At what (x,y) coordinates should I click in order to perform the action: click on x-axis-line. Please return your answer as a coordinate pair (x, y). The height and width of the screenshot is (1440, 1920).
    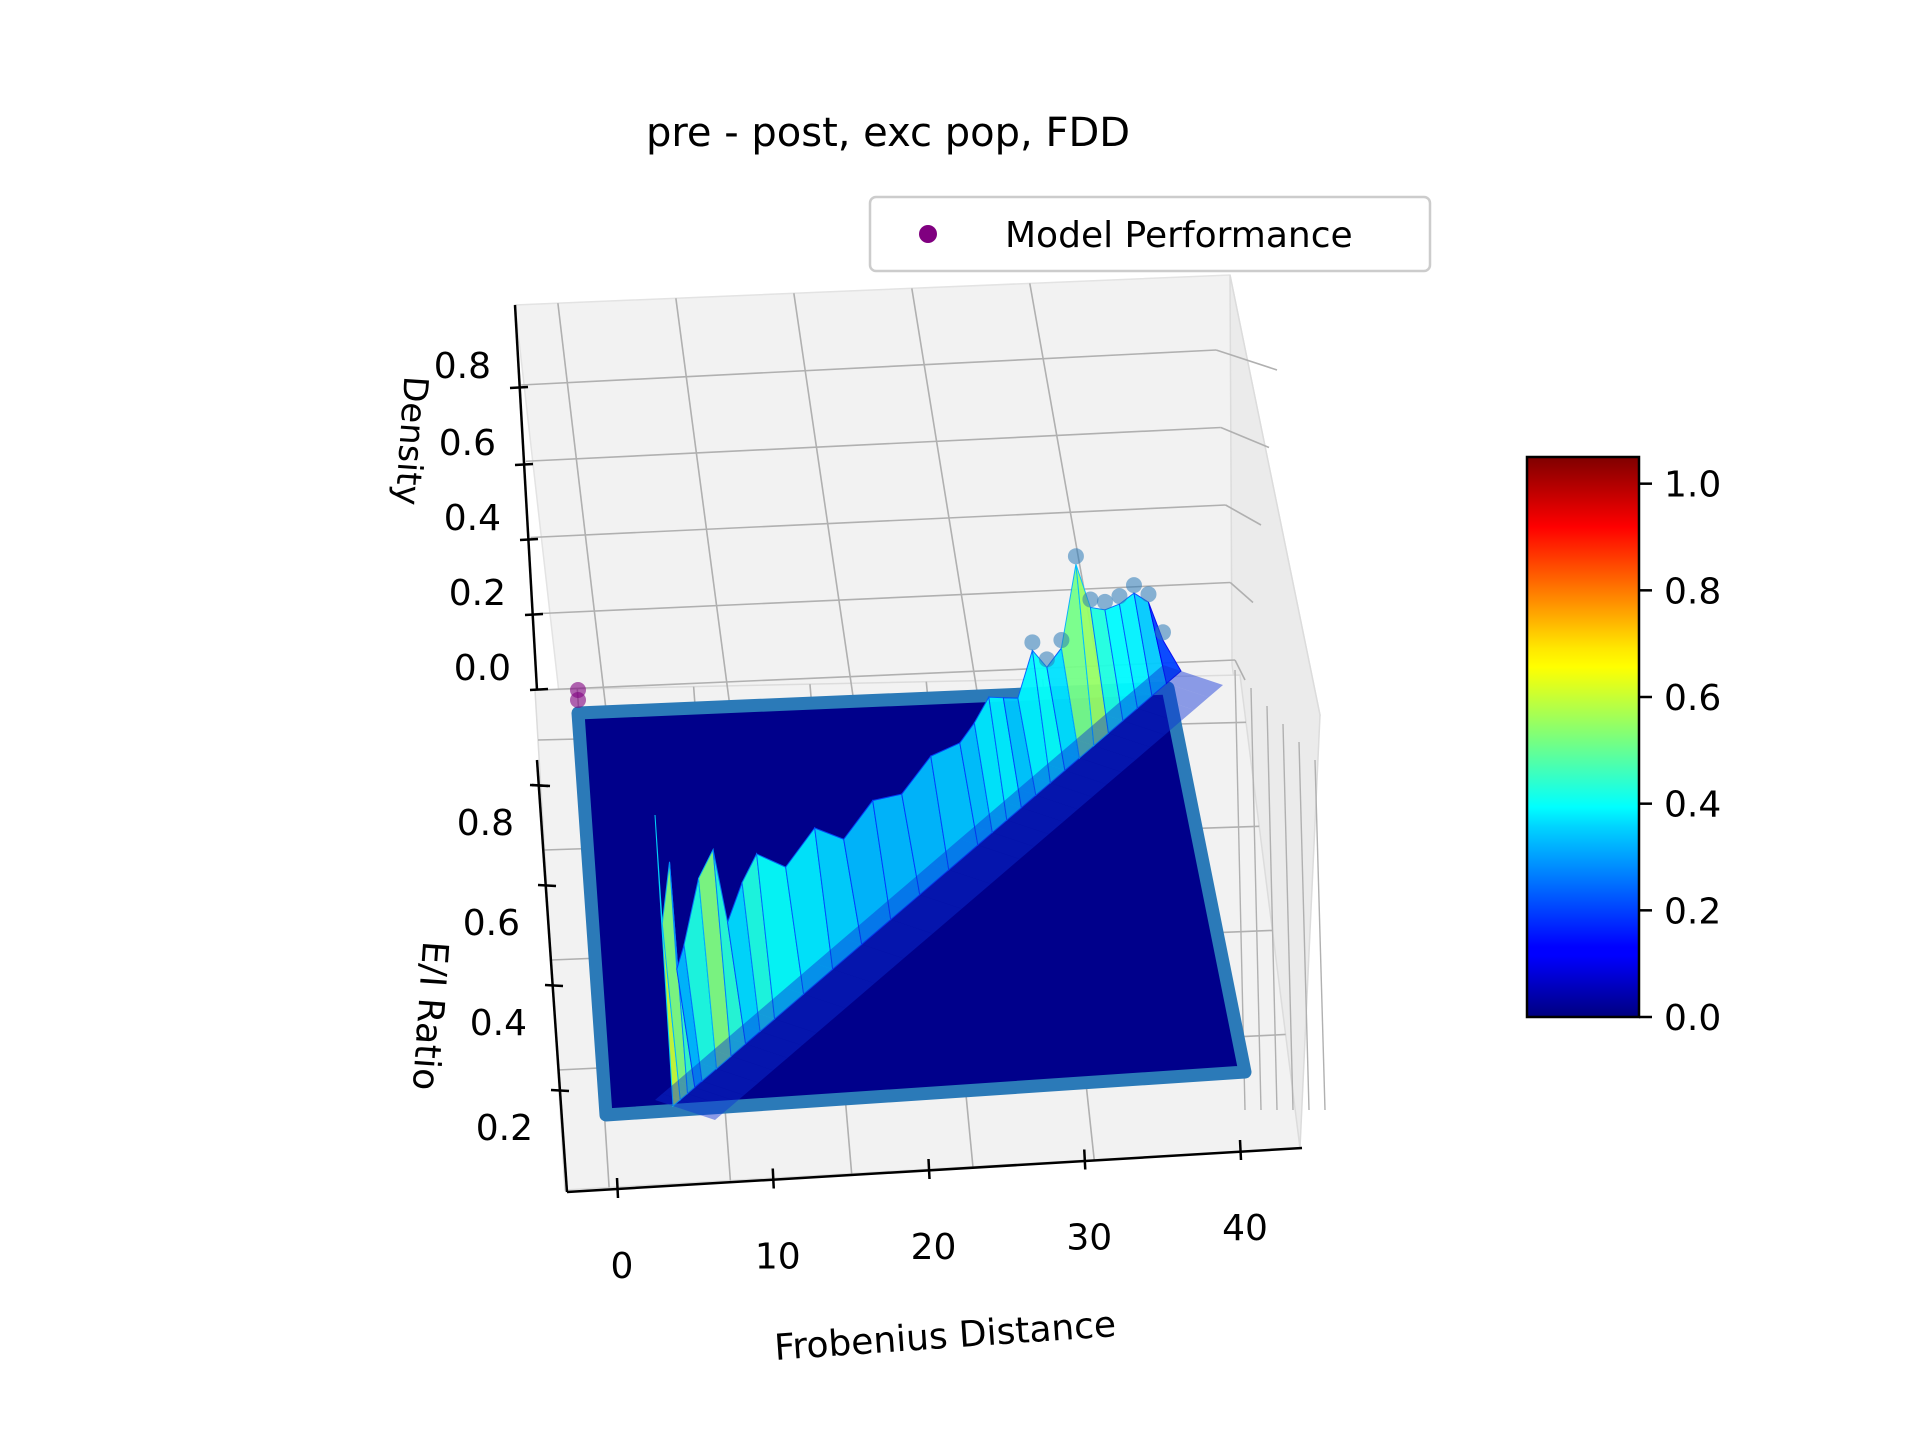
    Looking at the image, I should click on (934, 1170).